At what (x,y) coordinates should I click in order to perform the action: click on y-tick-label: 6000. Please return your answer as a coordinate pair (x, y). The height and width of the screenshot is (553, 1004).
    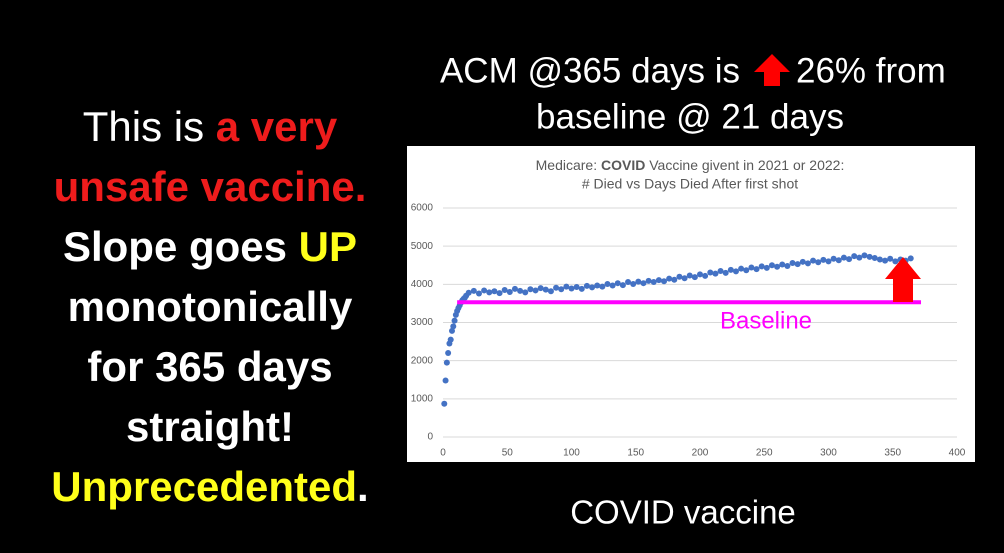
    Looking at the image, I should click on (422, 208).